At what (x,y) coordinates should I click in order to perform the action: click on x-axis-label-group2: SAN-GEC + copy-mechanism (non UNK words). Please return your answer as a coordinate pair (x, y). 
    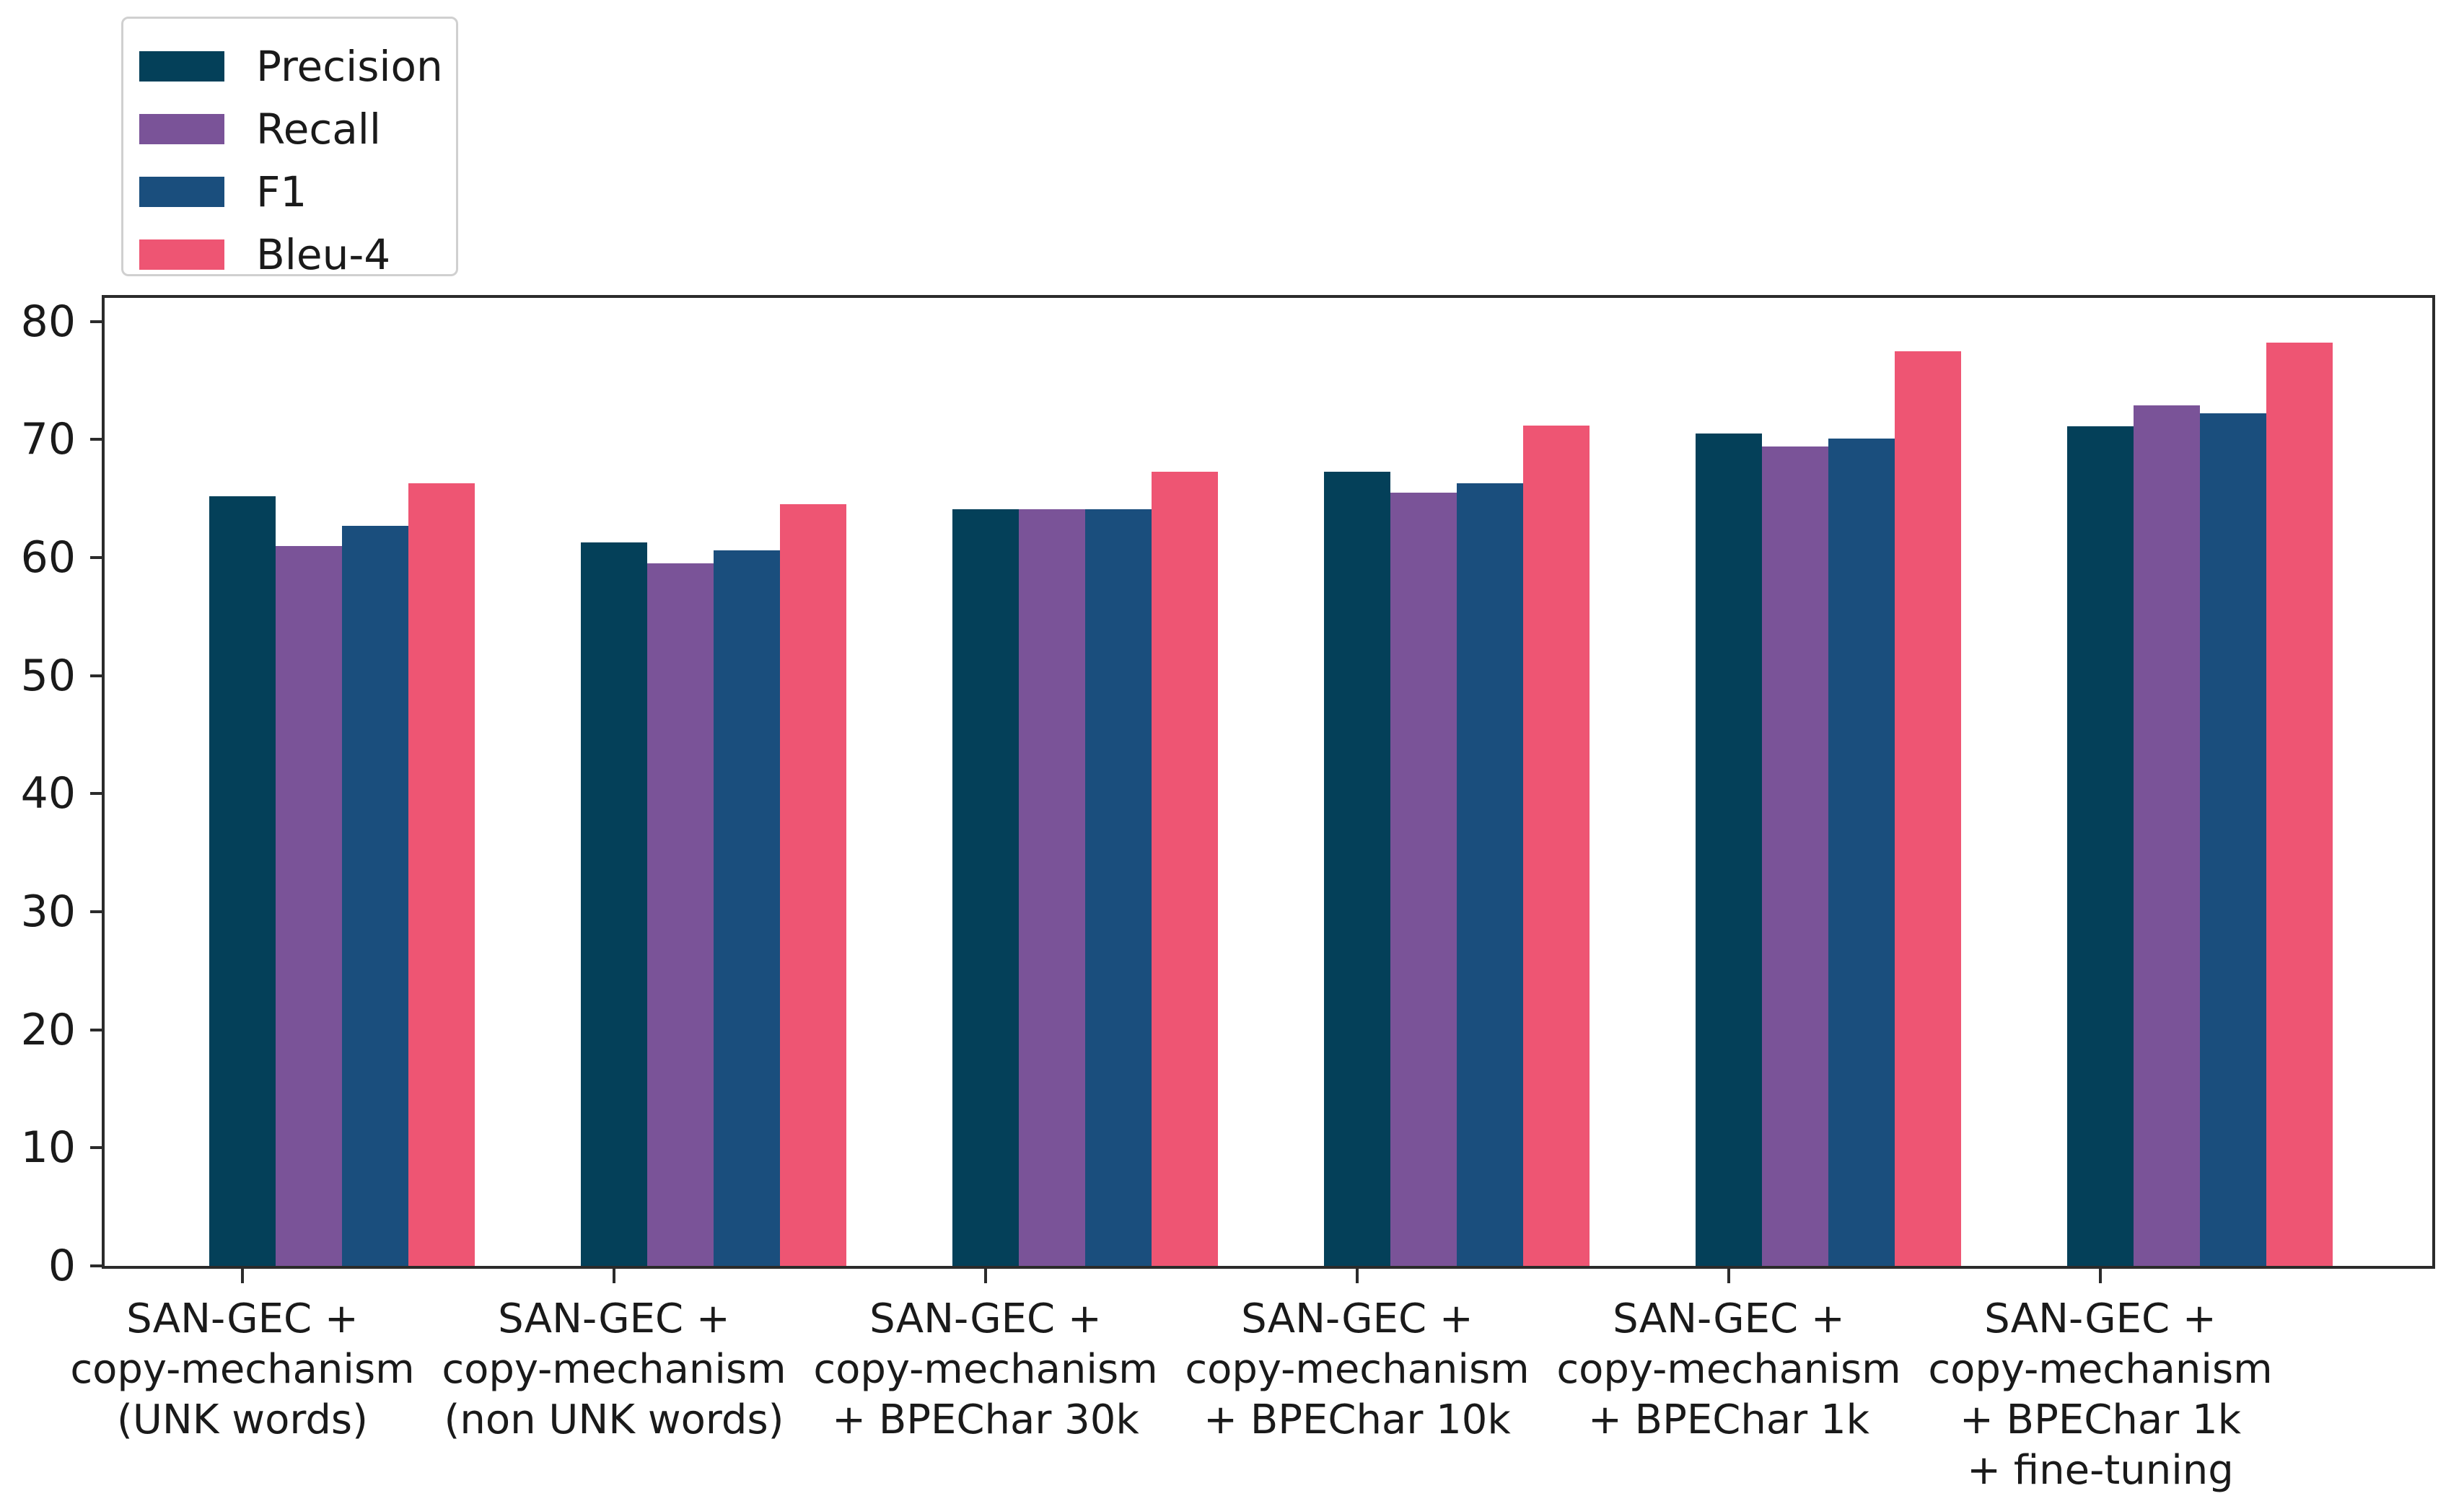
    Looking at the image, I should click on (614, 1370).